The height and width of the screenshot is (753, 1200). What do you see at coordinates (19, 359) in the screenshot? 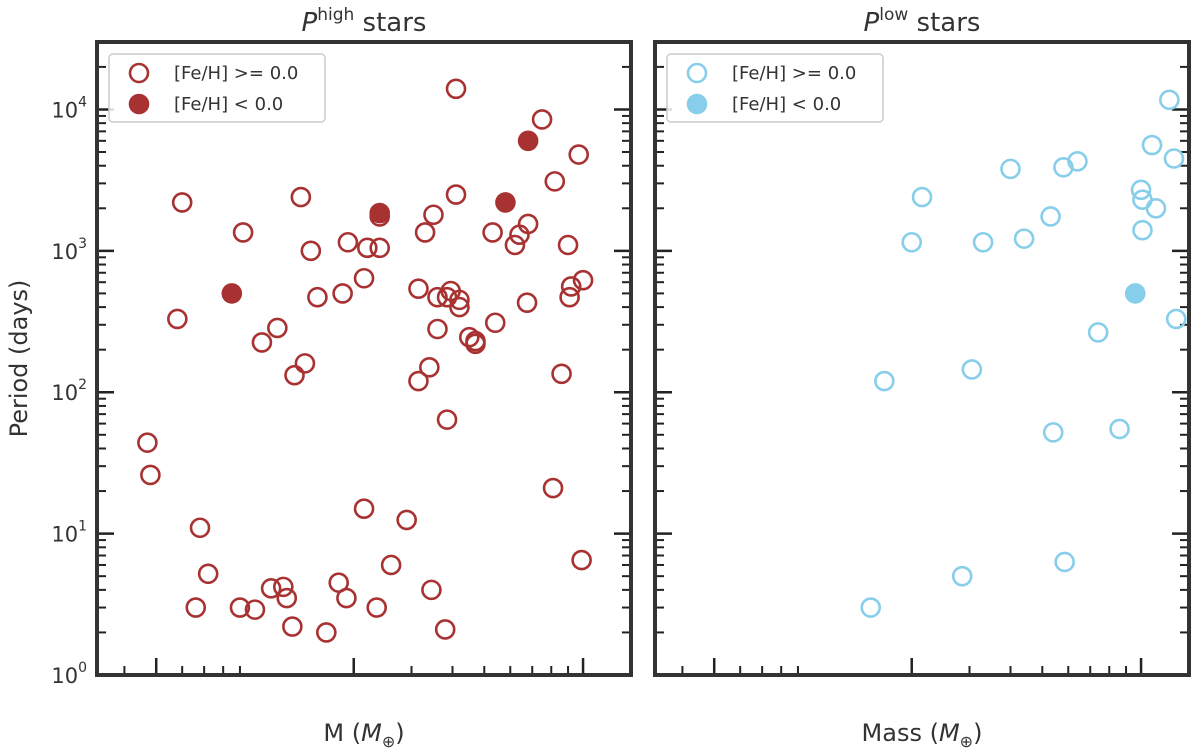
I see `y-axis-label: Period (days)` at bounding box center [19, 359].